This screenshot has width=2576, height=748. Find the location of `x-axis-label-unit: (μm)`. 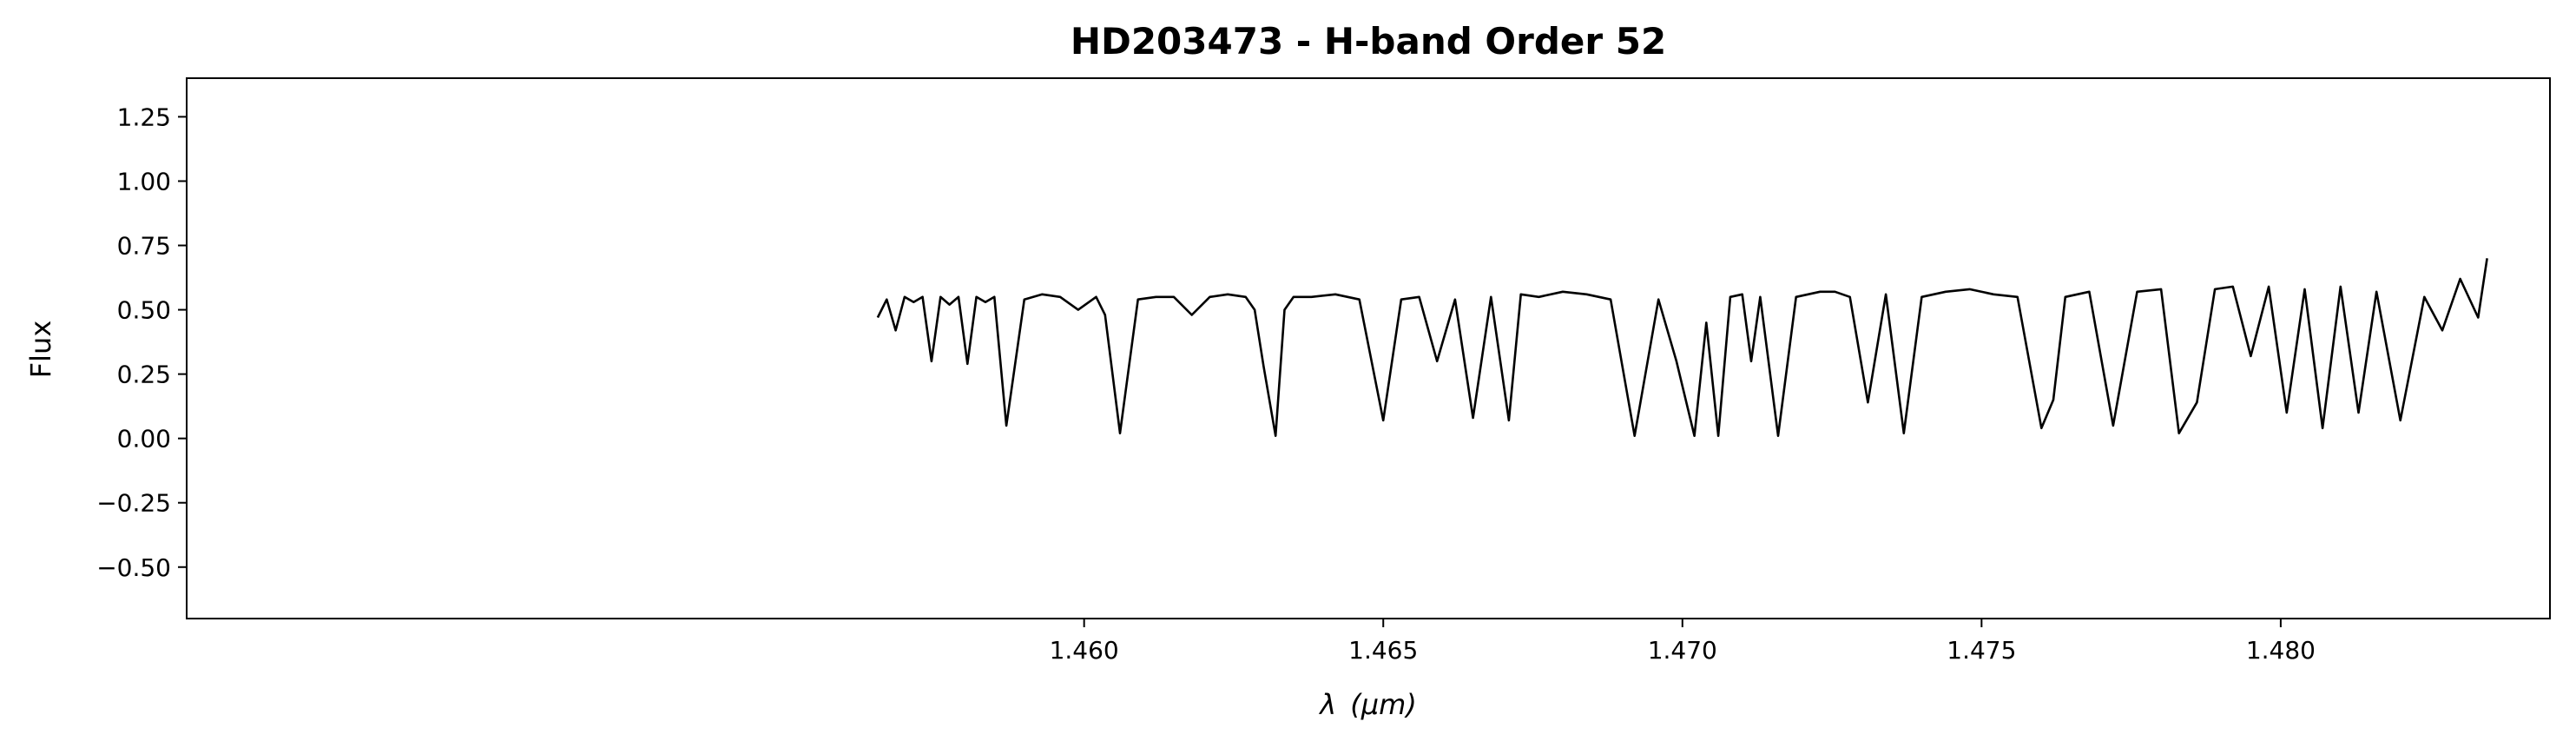

x-axis-label-unit: (μm) is located at coordinates (1383, 704).